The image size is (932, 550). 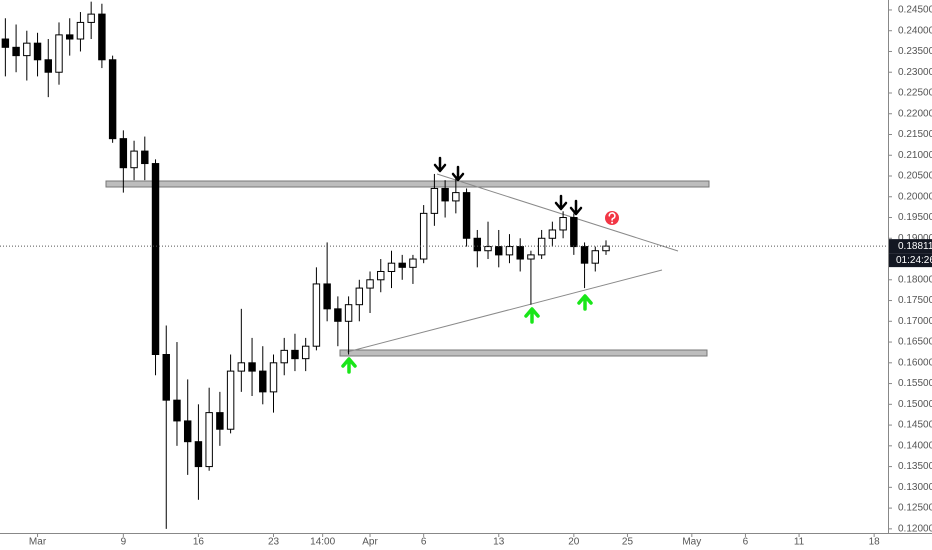 What do you see at coordinates (574, 542) in the screenshot?
I see `x-tick-label: 20` at bounding box center [574, 542].